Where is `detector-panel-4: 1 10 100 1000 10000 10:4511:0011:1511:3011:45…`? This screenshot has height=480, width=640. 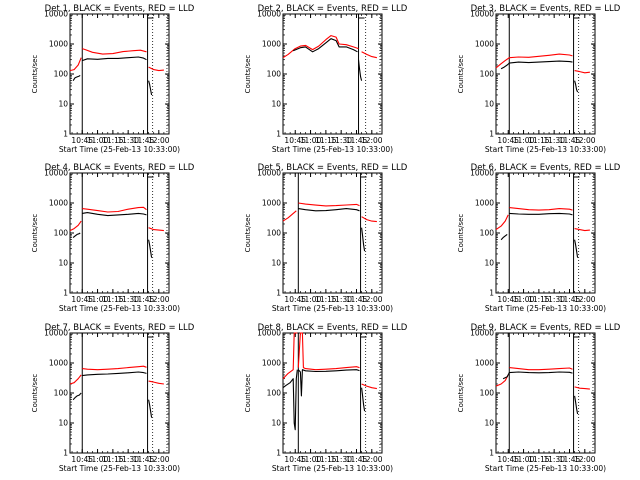
detector-panel-4: 1 10 100 1000 10000 10:4511:0011:1511:3011:45… is located at coordinates (113, 238).